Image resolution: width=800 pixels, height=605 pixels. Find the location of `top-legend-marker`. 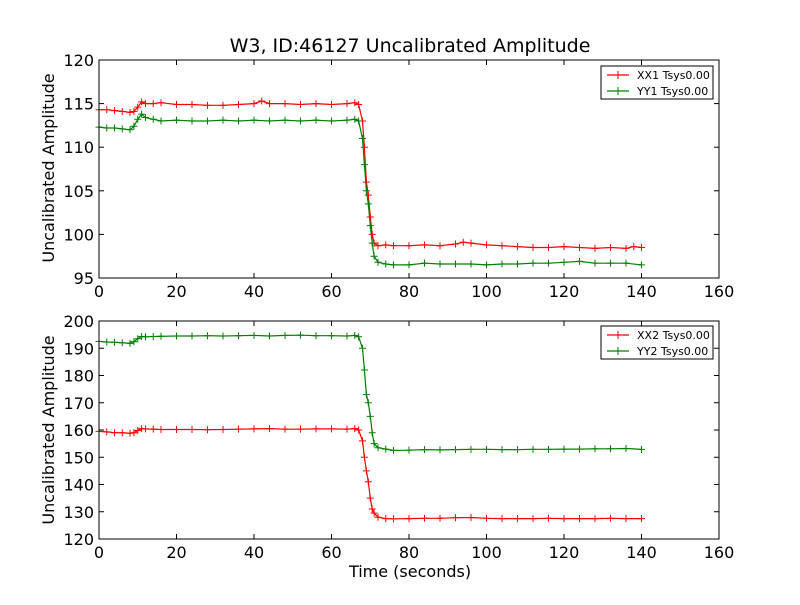

top-legend-marker is located at coordinates (618, 75).